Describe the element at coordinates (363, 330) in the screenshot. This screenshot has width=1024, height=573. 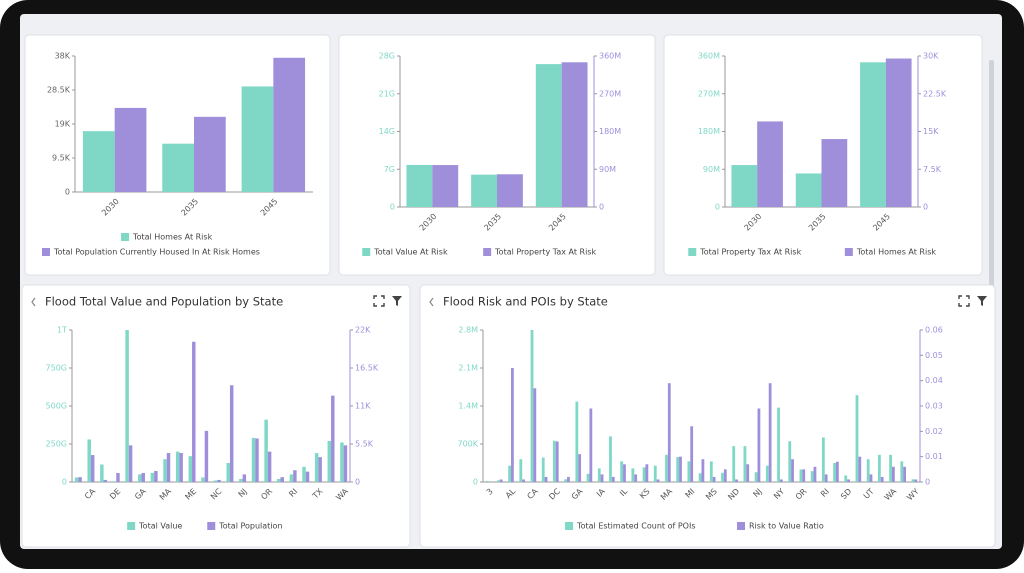
I see `y2-tick-label: 22K` at that location.